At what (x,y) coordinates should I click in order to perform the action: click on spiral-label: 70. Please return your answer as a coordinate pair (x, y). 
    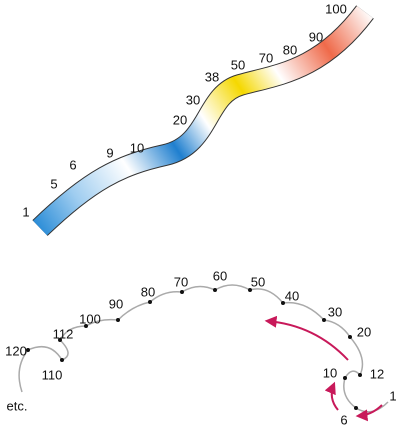
    Looking at the image, I should click on (181, 281).